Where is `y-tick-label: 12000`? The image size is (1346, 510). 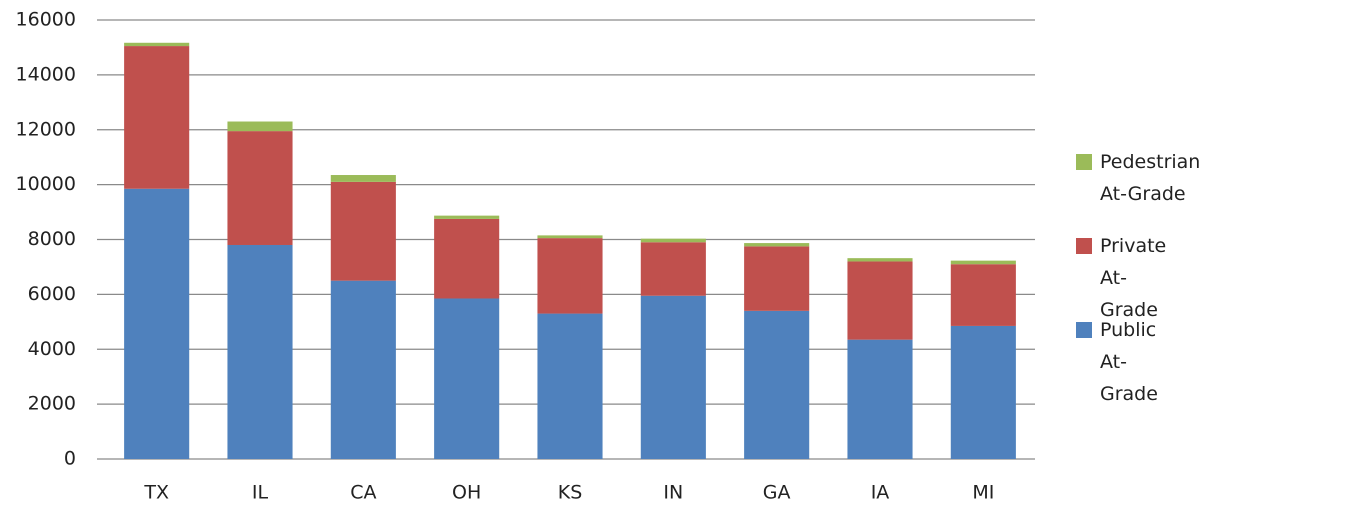 y-tick-label: 12000 is located at coordinates (46, 129).